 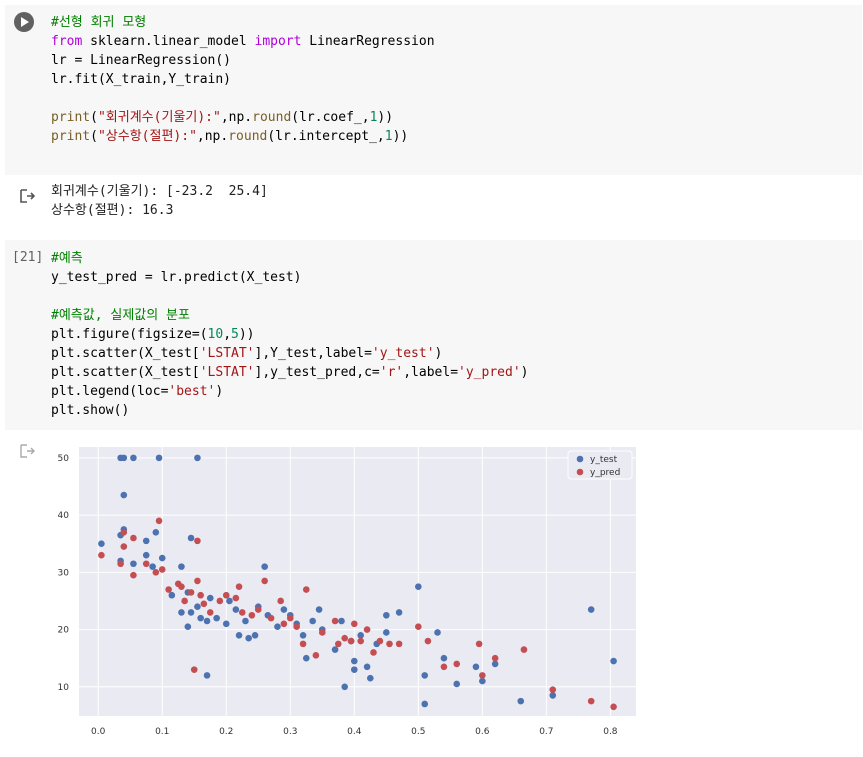 I want to click on code-token: sklearn.linear_model, so click(x=168, y=41).